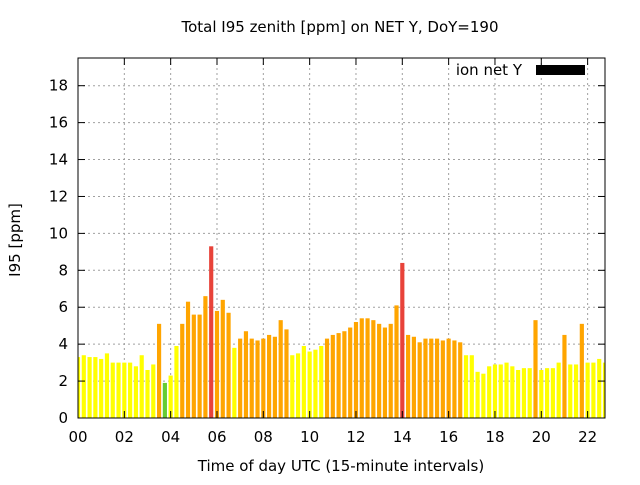 Image resolution: width=640 pixels, height=485 pixels. What do you see at coordinates (63, 270) in the screenshot?
I see `y-tick-label: 8` at bounding box center [63, 270].